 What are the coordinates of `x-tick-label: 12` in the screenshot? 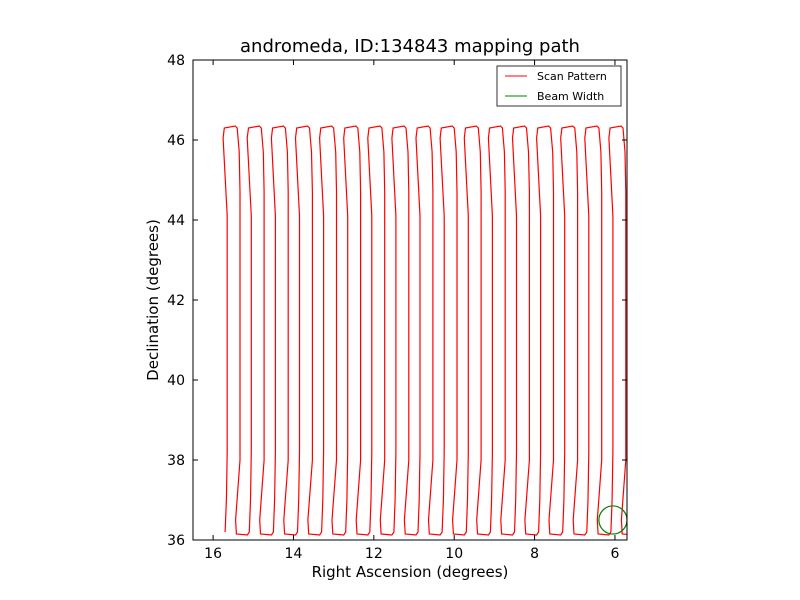 It's located at (374, 554).